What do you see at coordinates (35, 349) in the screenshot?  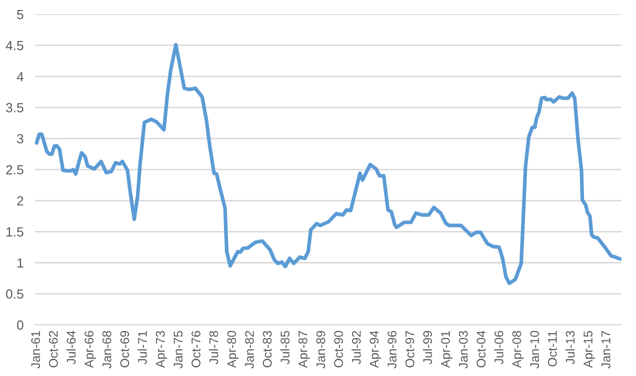 I see `x-tick-label: Jan-61` at bounding box center [35, 349].